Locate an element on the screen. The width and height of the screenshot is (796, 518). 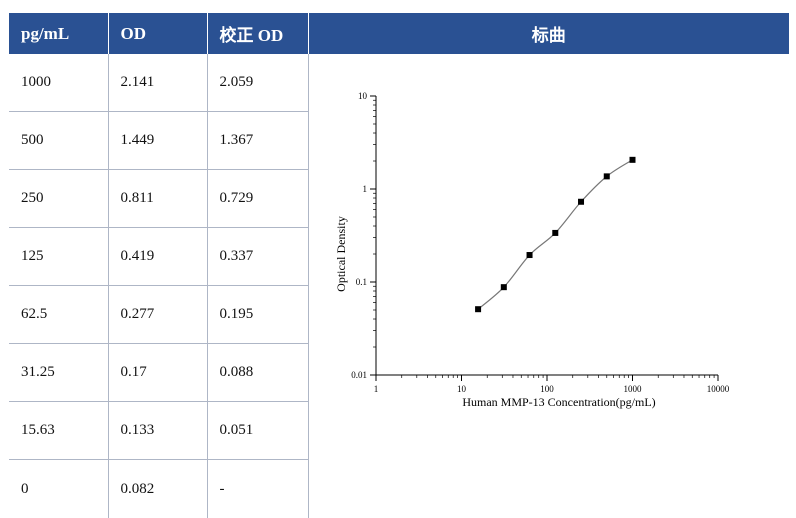
cell-corrected-od: 0.729 is located at coordinates (257, 199).